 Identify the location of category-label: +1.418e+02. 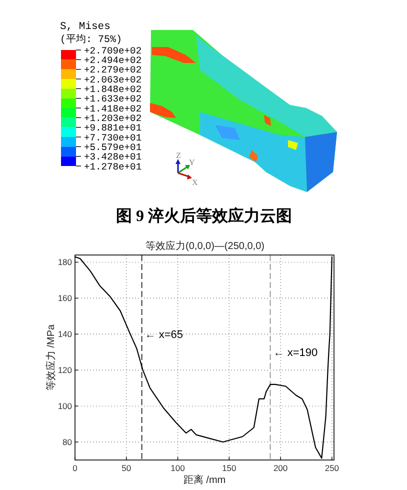
(113, 108).